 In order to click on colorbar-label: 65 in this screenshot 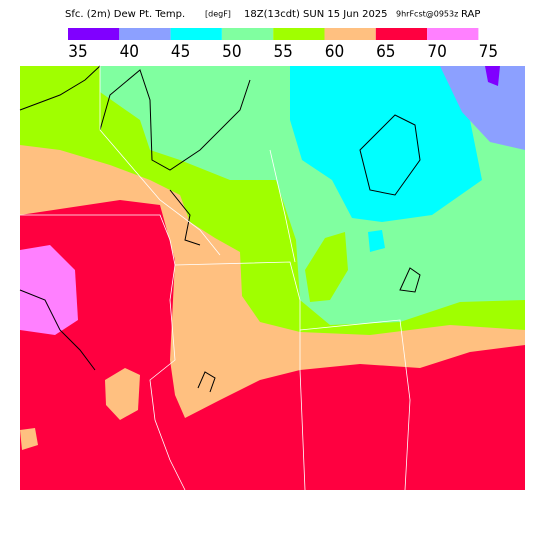, I will do `click(385, 52)`.